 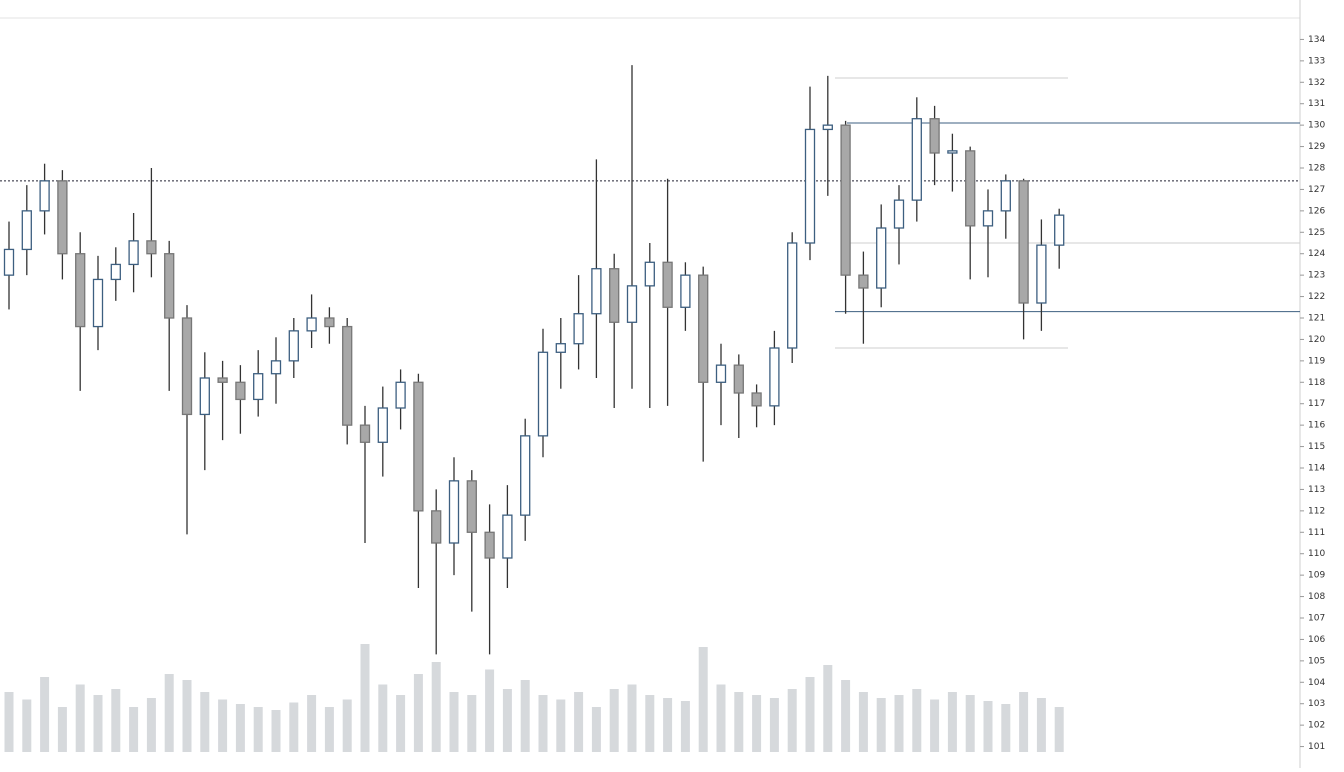 I want to click on y-tick-label: 110, so click(x=1316, y=554).